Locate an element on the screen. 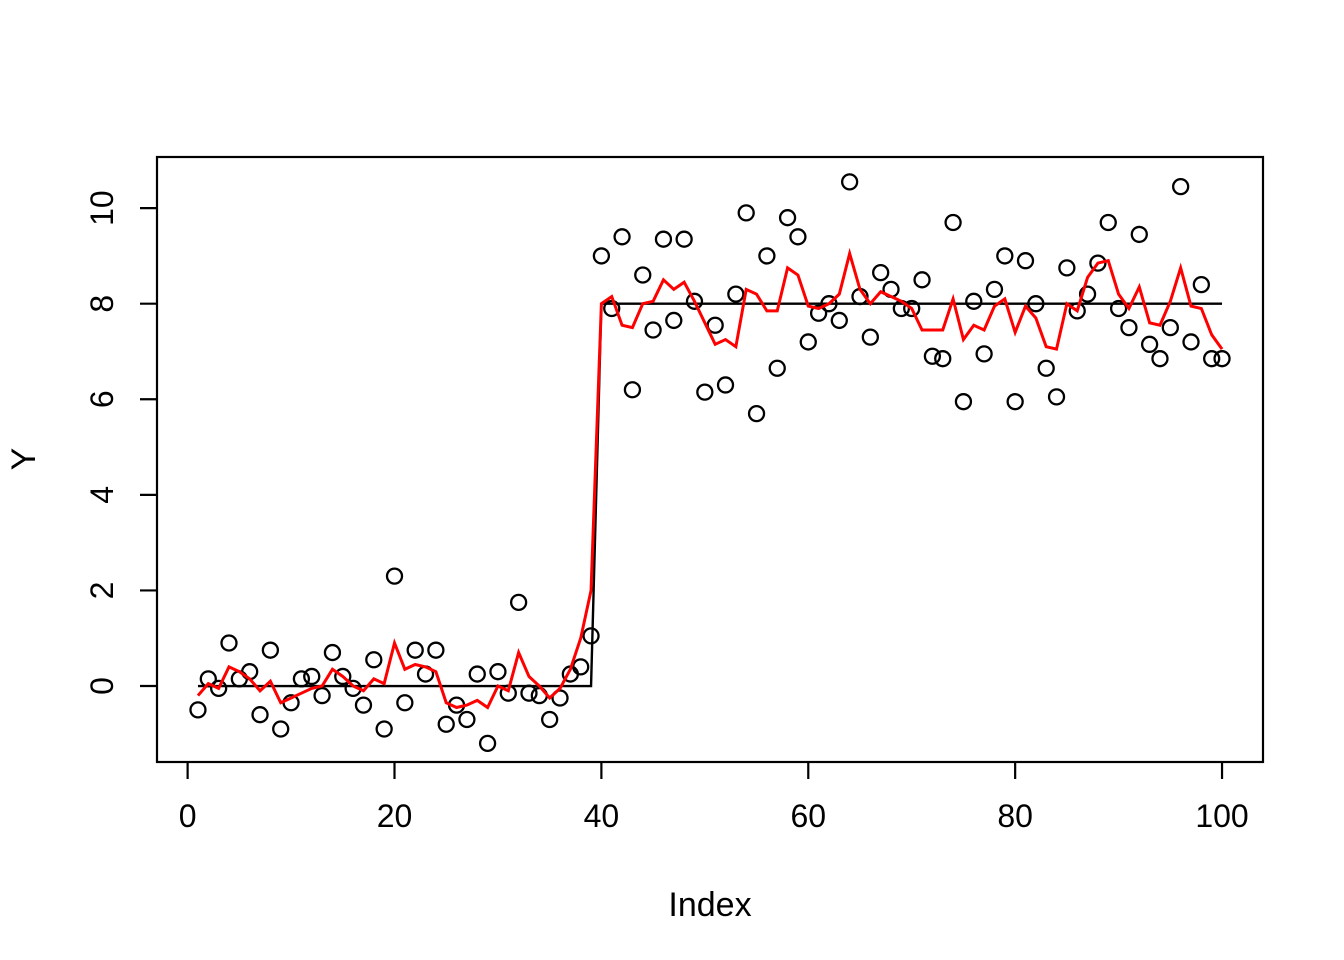  y-tick-label: 6 is located at coordinates (102, 399).